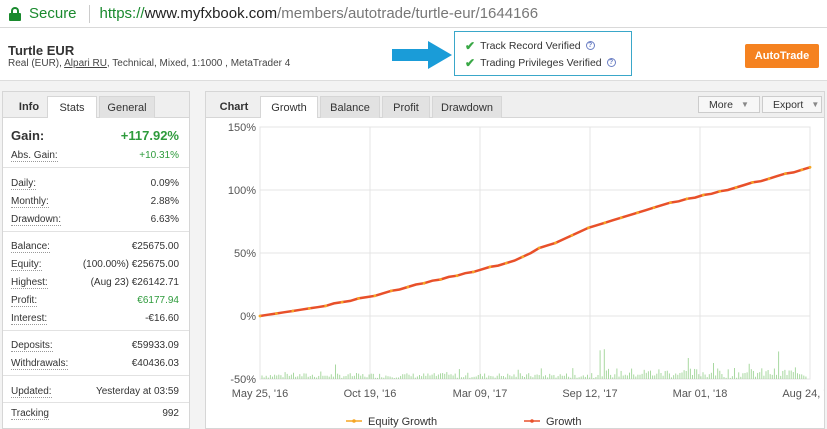 This screenshot has height=429, width=827. Describe the element at coordinates (480, 394) in the screenshot. I see `x-tick-label: Mar 09, '17` at that location.